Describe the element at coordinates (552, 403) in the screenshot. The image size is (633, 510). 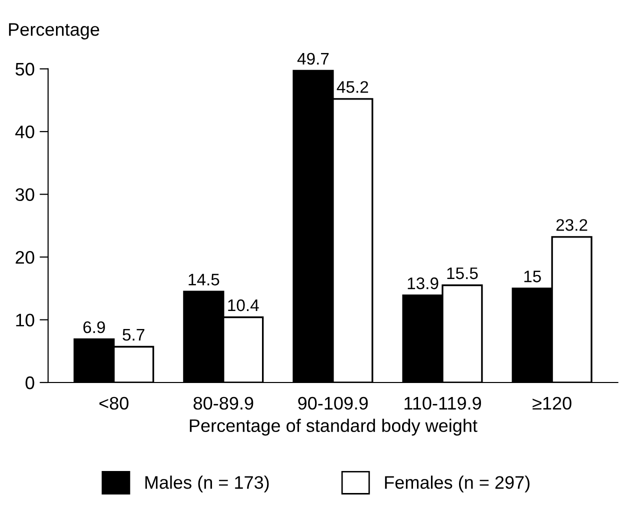
I see `x-tick-label: ≥120` at that location.